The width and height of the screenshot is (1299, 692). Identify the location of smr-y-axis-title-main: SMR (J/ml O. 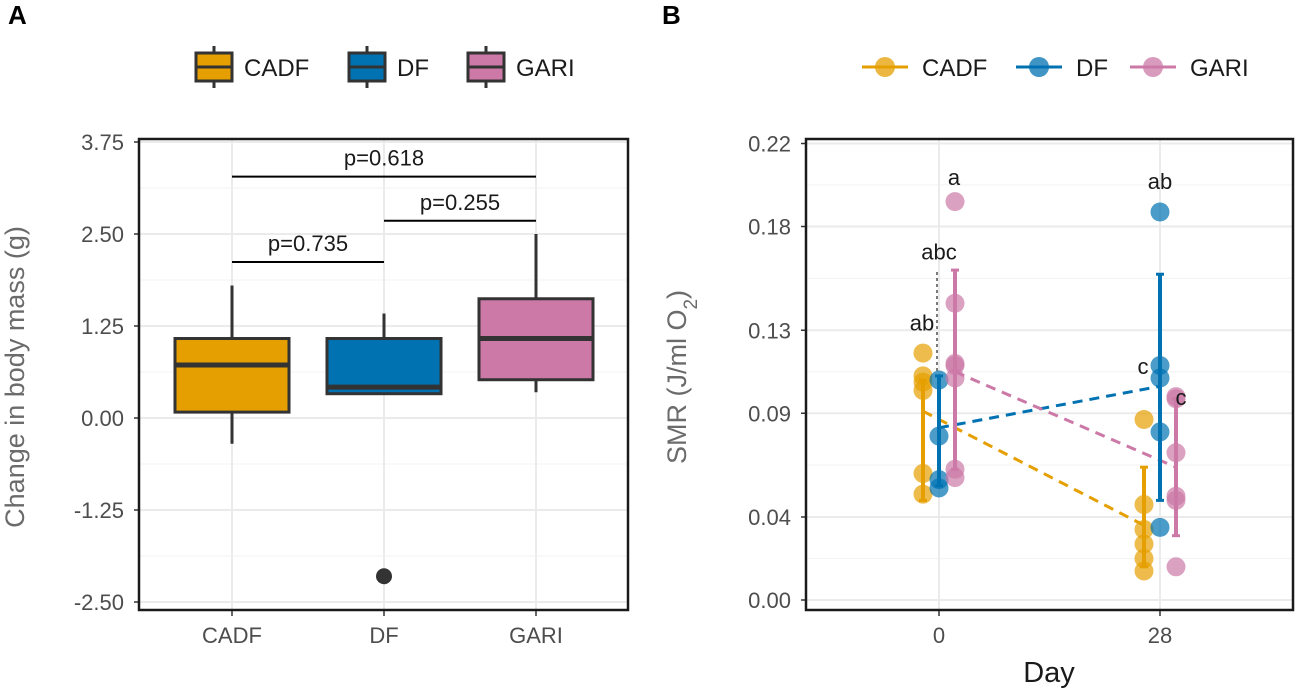
(677, 387).